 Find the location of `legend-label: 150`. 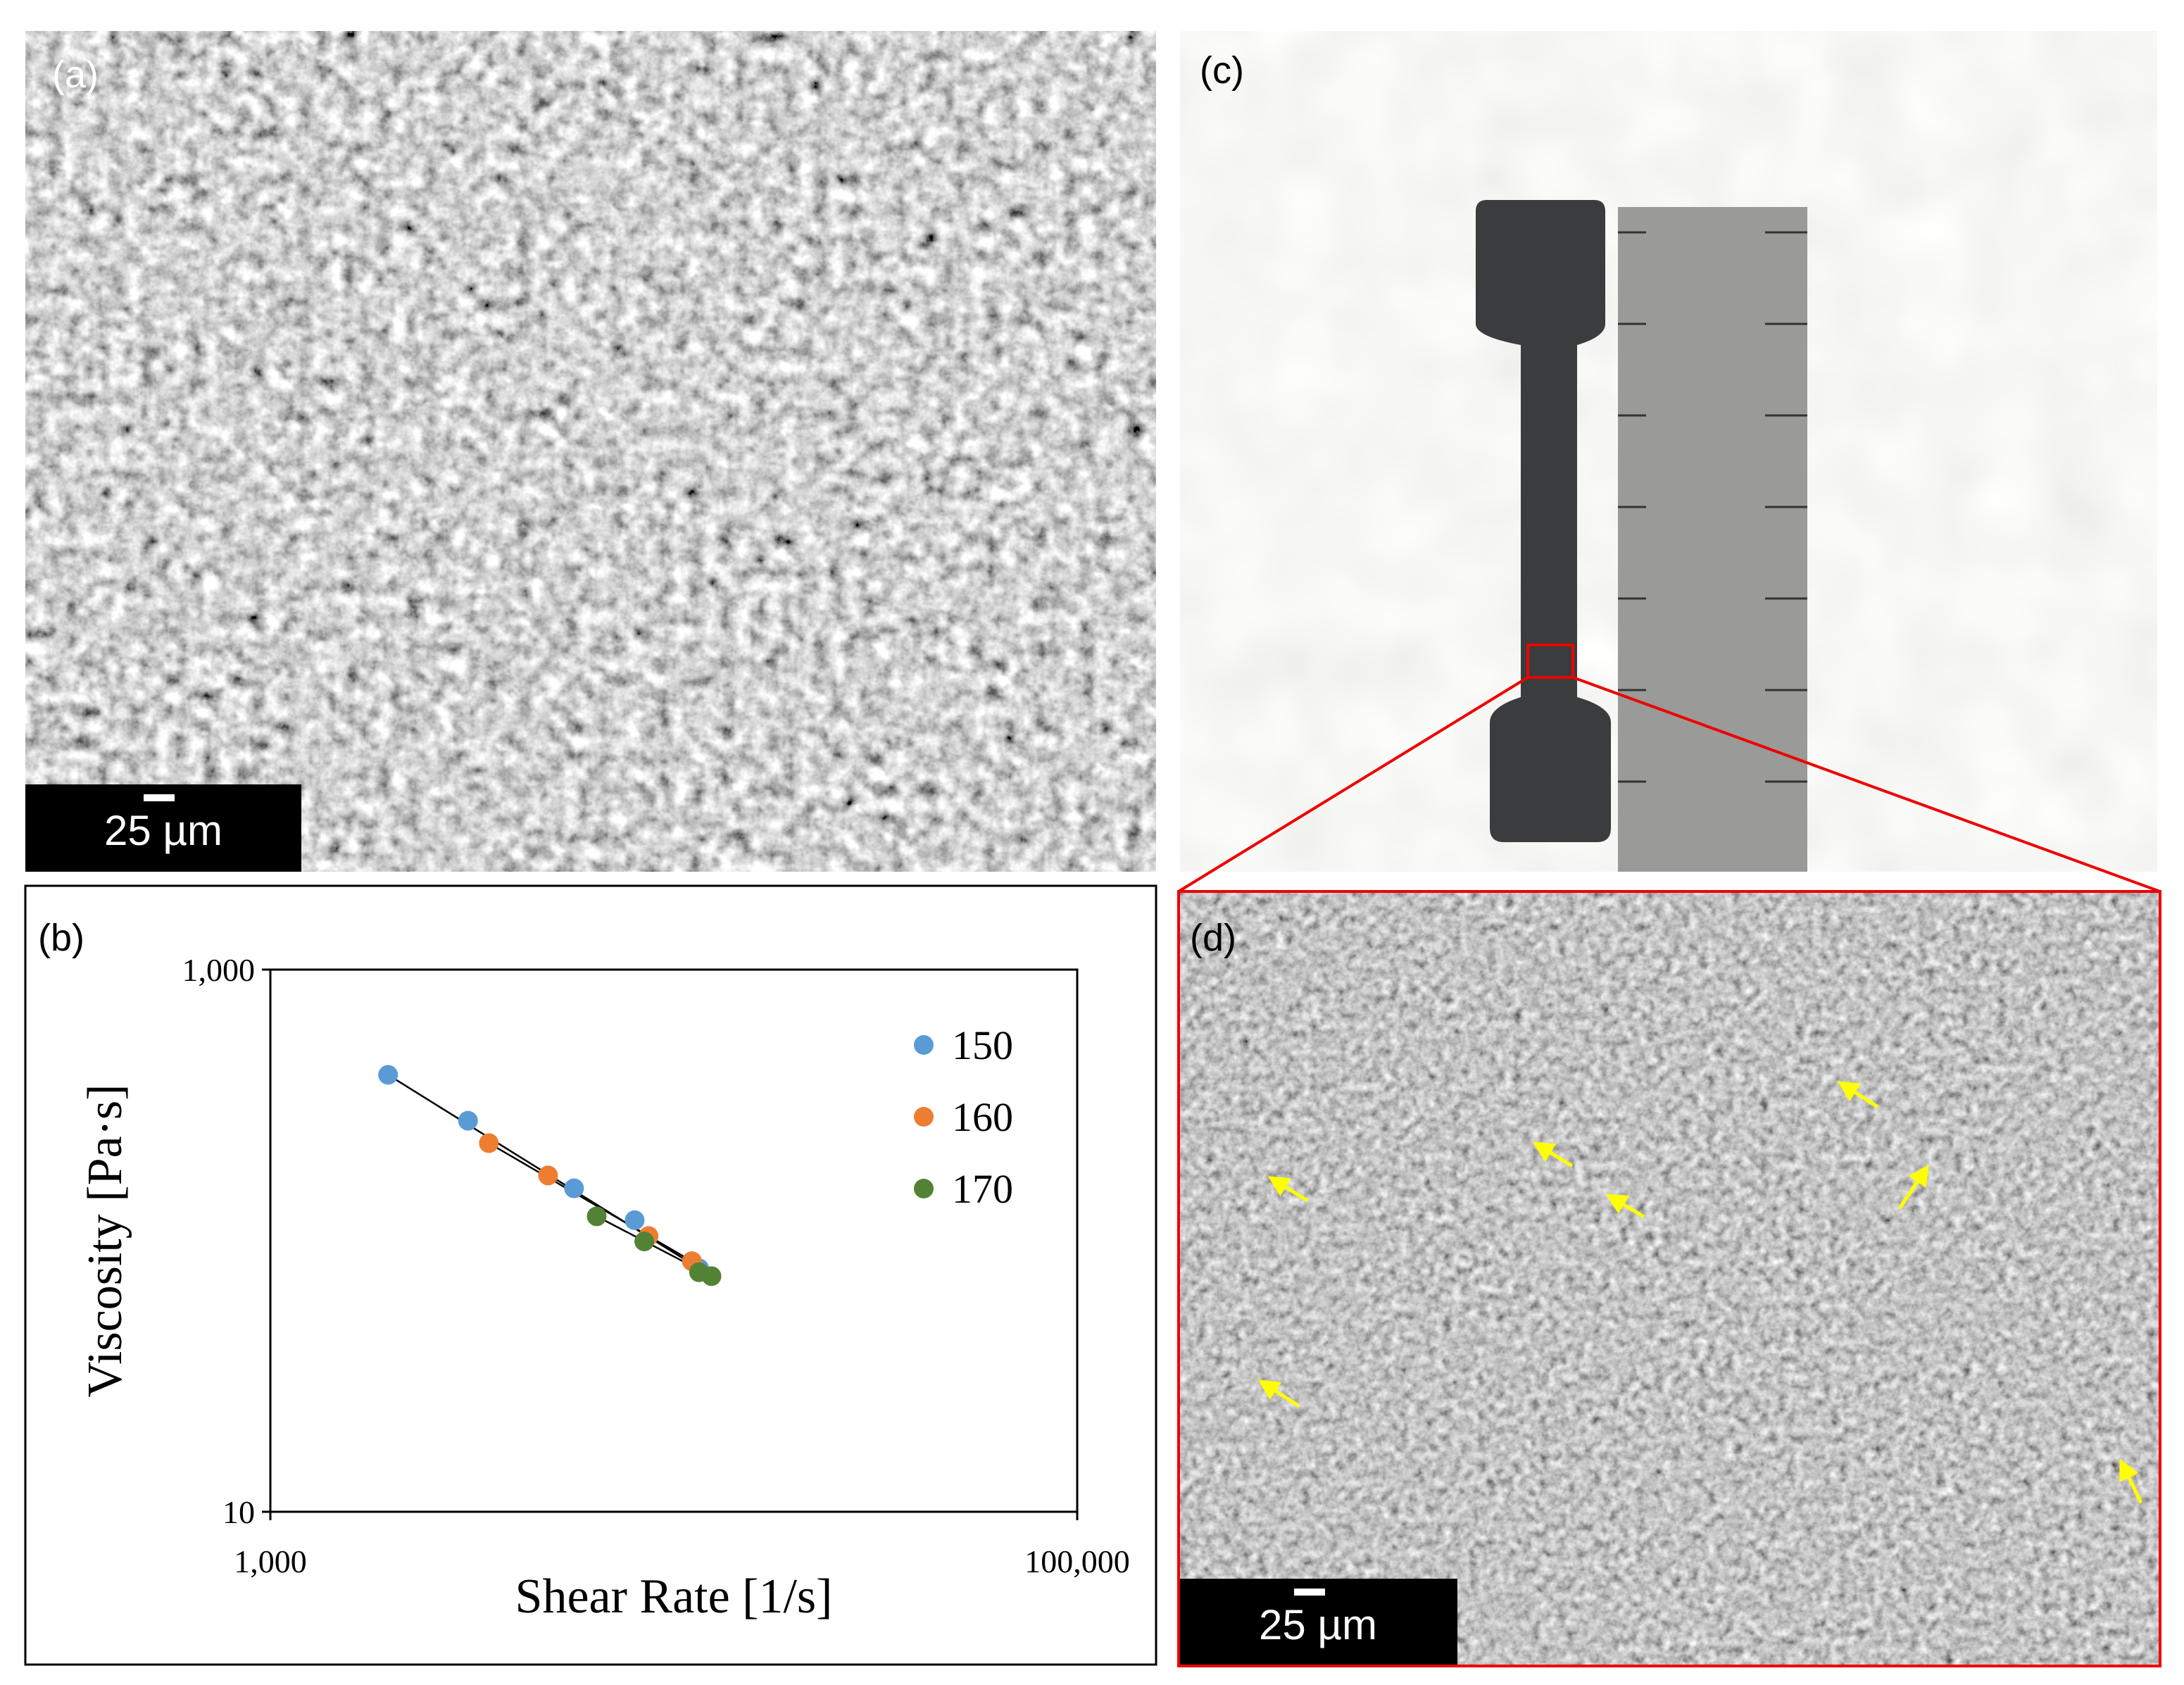

legend-label: 150 is located at coordinates (982, 1045).